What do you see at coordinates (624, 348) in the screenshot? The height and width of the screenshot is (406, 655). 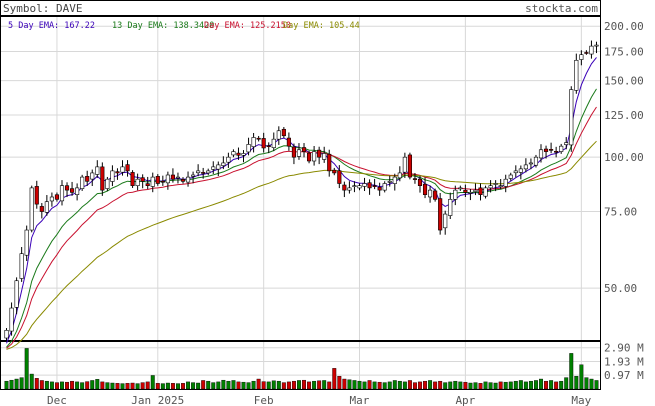 I see `volume-tick-label: 2.90 M` at bounding box center [624, 348].